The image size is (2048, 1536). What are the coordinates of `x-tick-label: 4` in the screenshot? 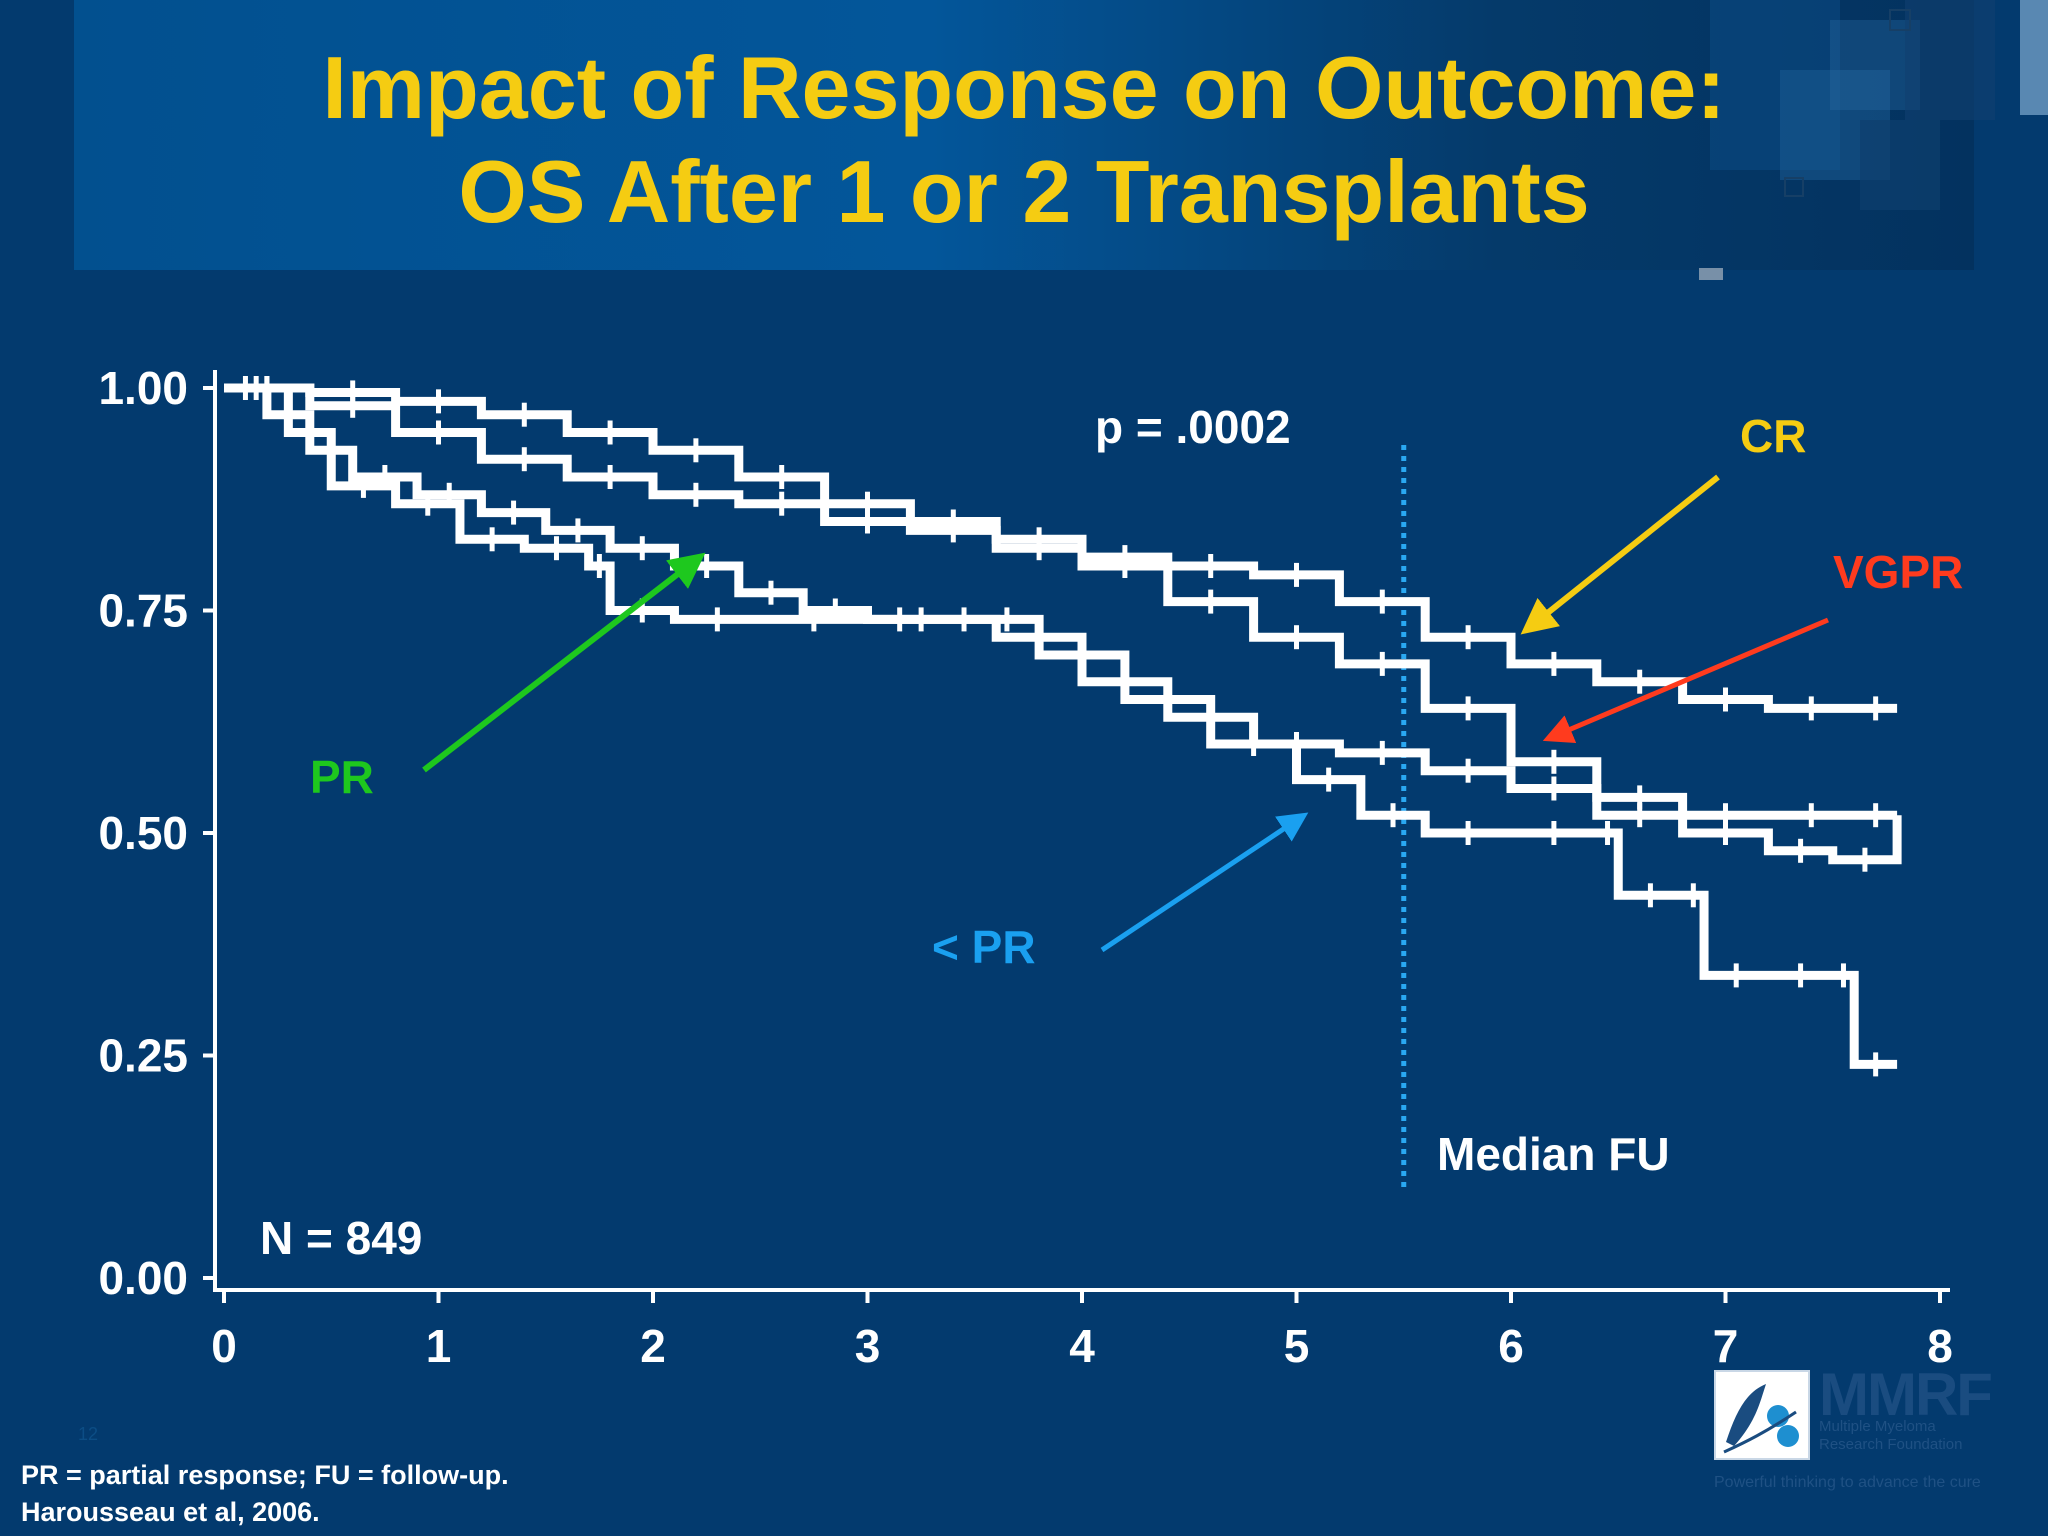 It's located at (1082, 1346).